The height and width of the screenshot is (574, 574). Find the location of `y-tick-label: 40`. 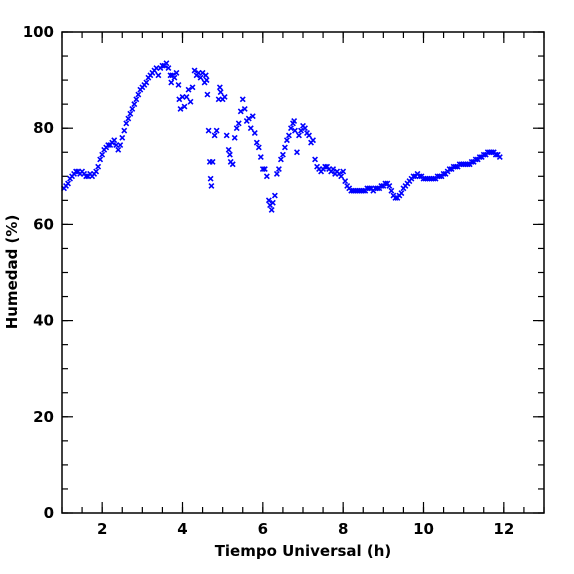

y-tick-label: 40 is located at coordinates (43, 321).